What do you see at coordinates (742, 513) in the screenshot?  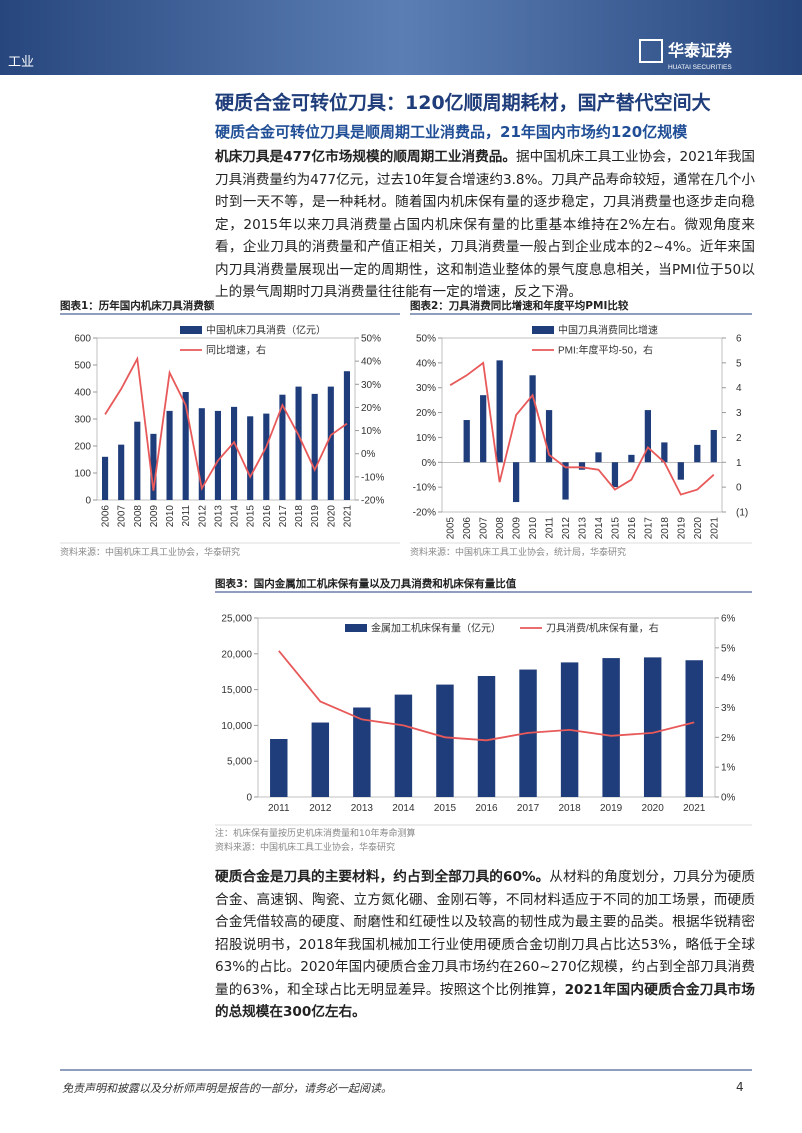 I see `y2-tick-label: (1)` at bounding box center [742, 513].